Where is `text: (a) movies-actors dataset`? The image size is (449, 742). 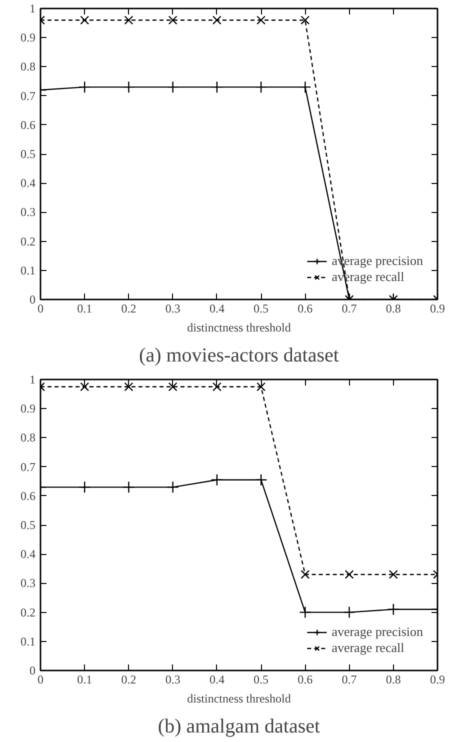
text: (a) movies-actors dataset is located at coordinates (239, 355).